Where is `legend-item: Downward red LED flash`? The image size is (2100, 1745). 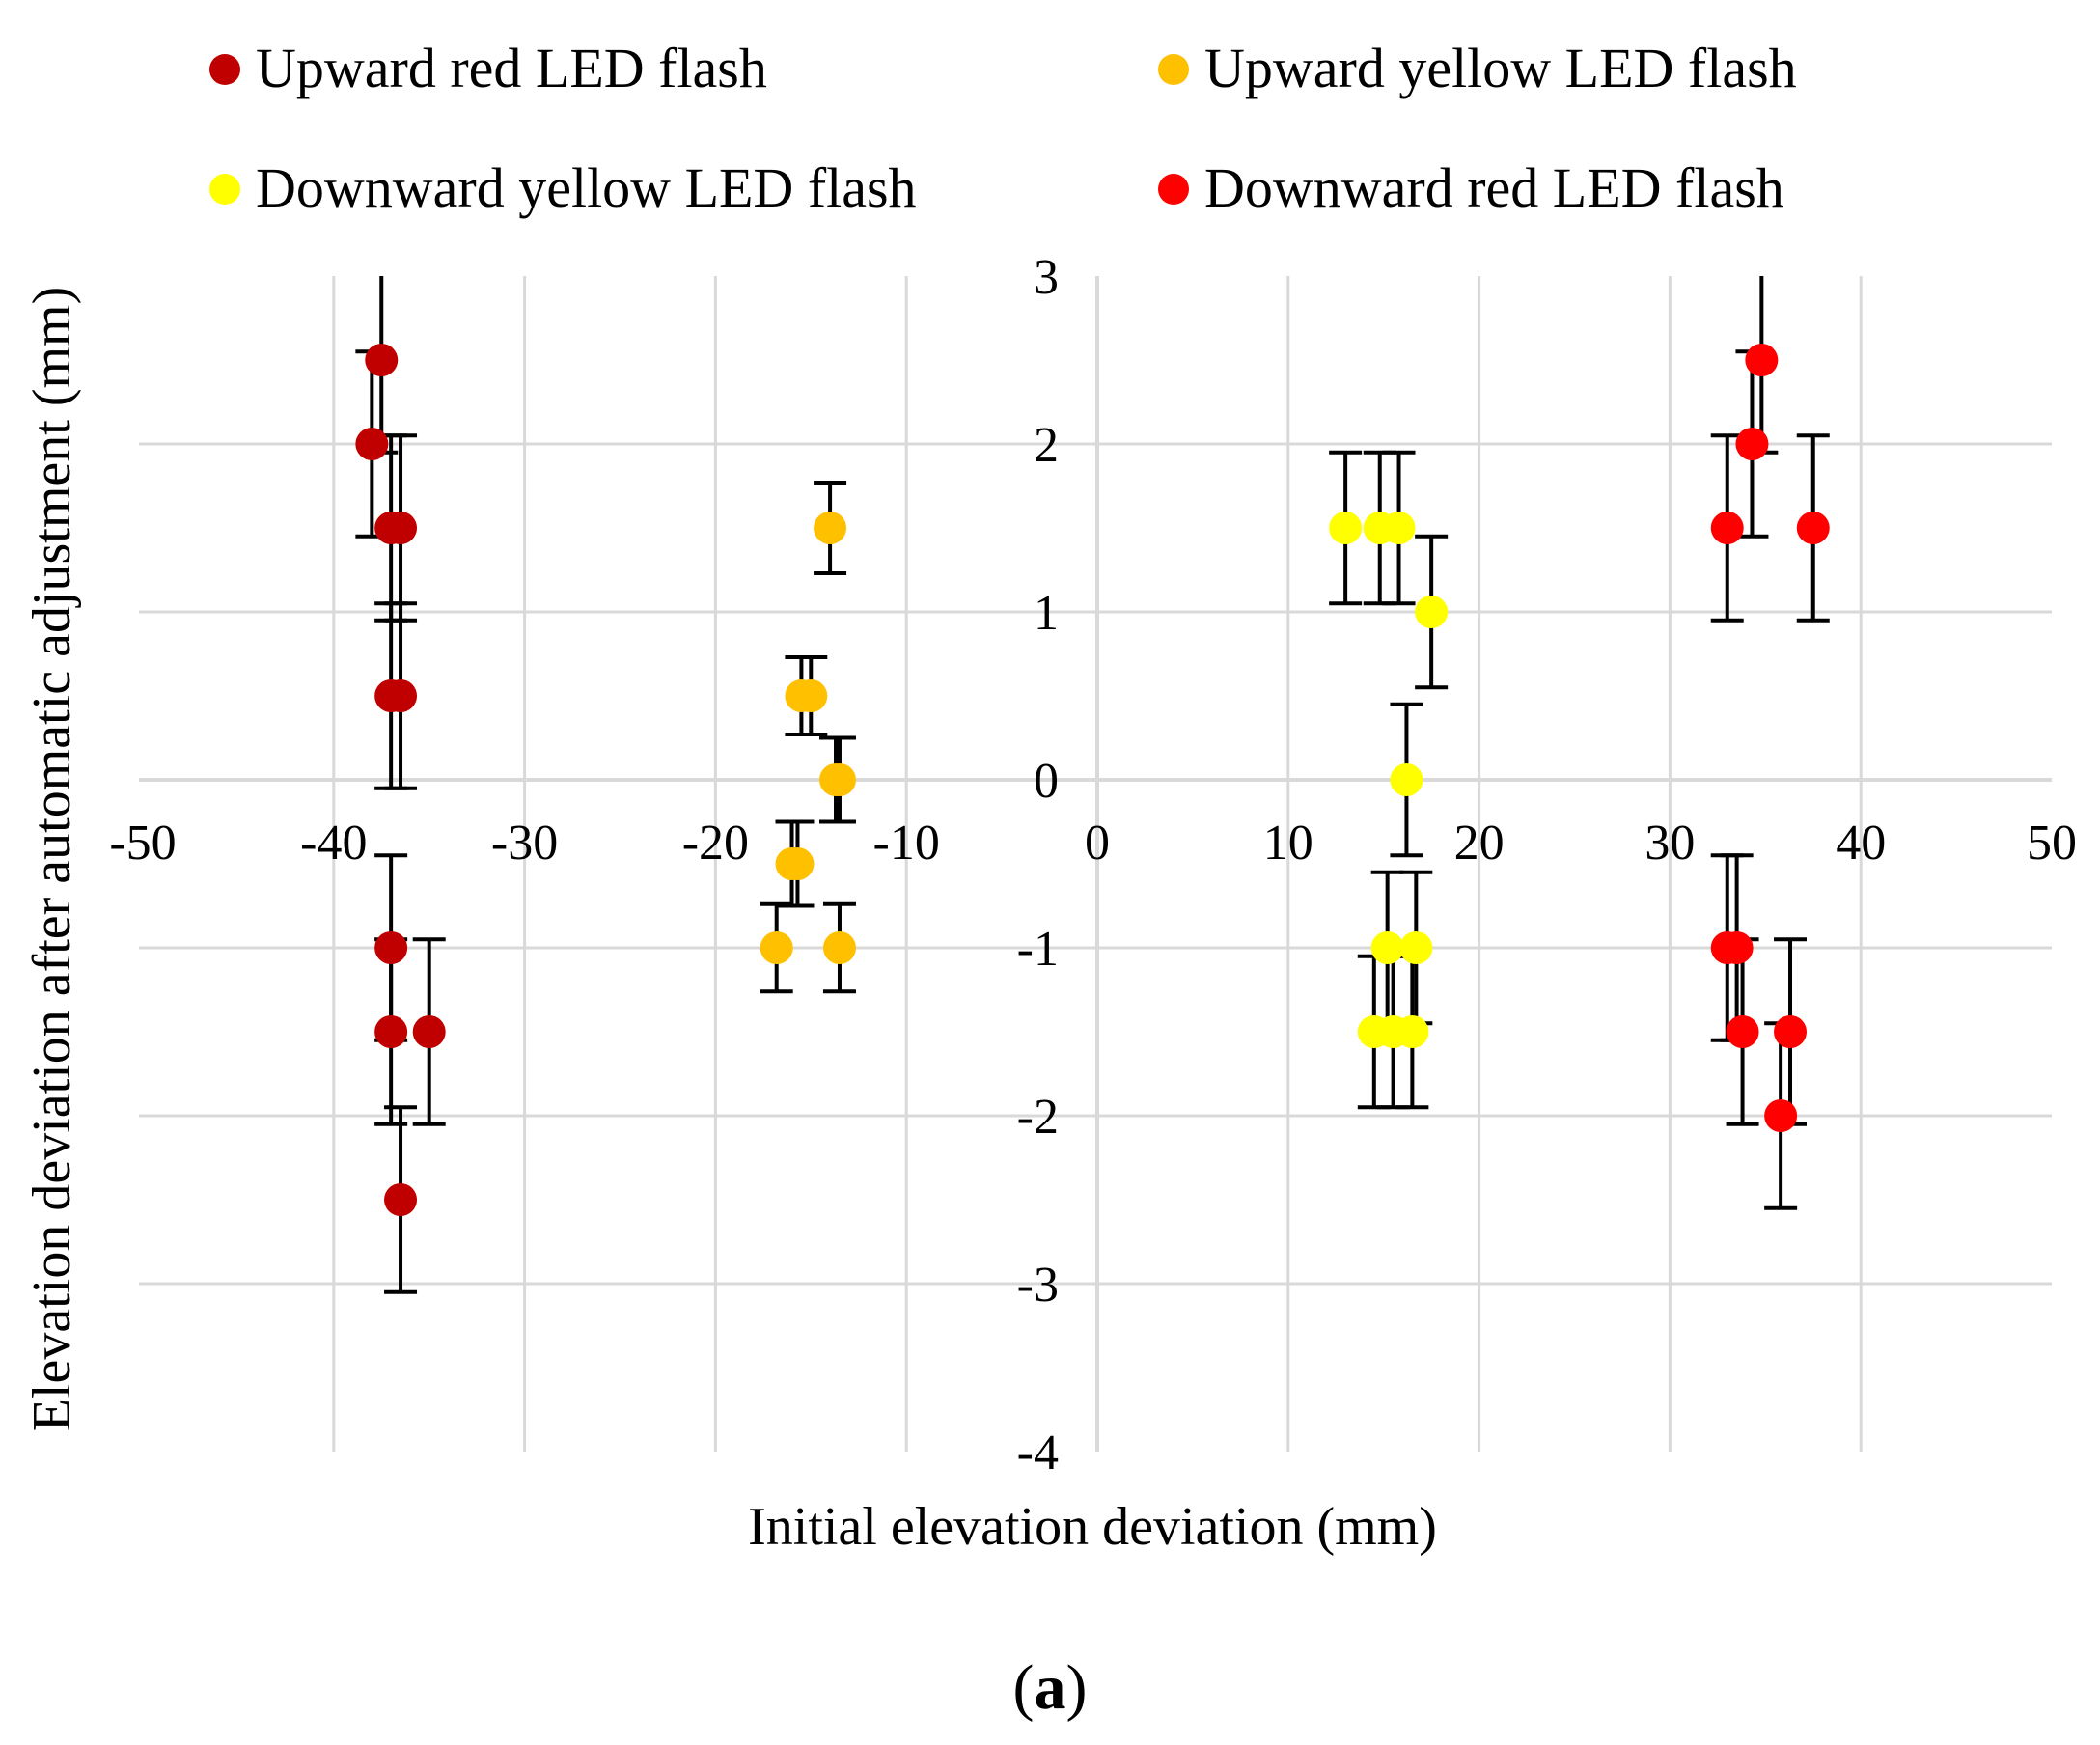 legend-item: Downward red LED flash is located at coordinates (1471, 187).